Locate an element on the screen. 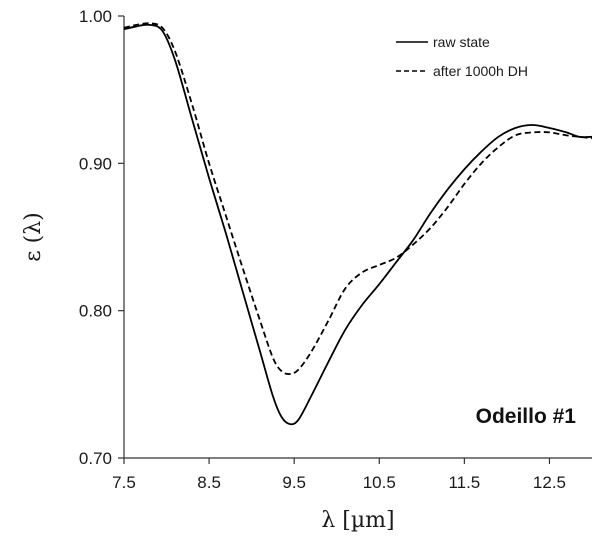  y-tick-label: 0.70 is located at coordinates (95, 458).